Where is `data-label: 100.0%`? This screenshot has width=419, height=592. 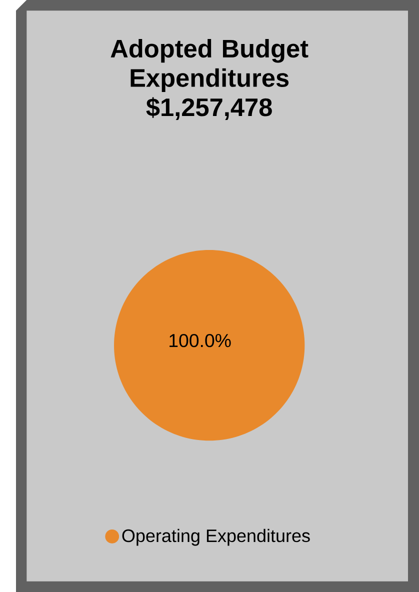
data-label: 100.0% is located at coordinates (200, 341).